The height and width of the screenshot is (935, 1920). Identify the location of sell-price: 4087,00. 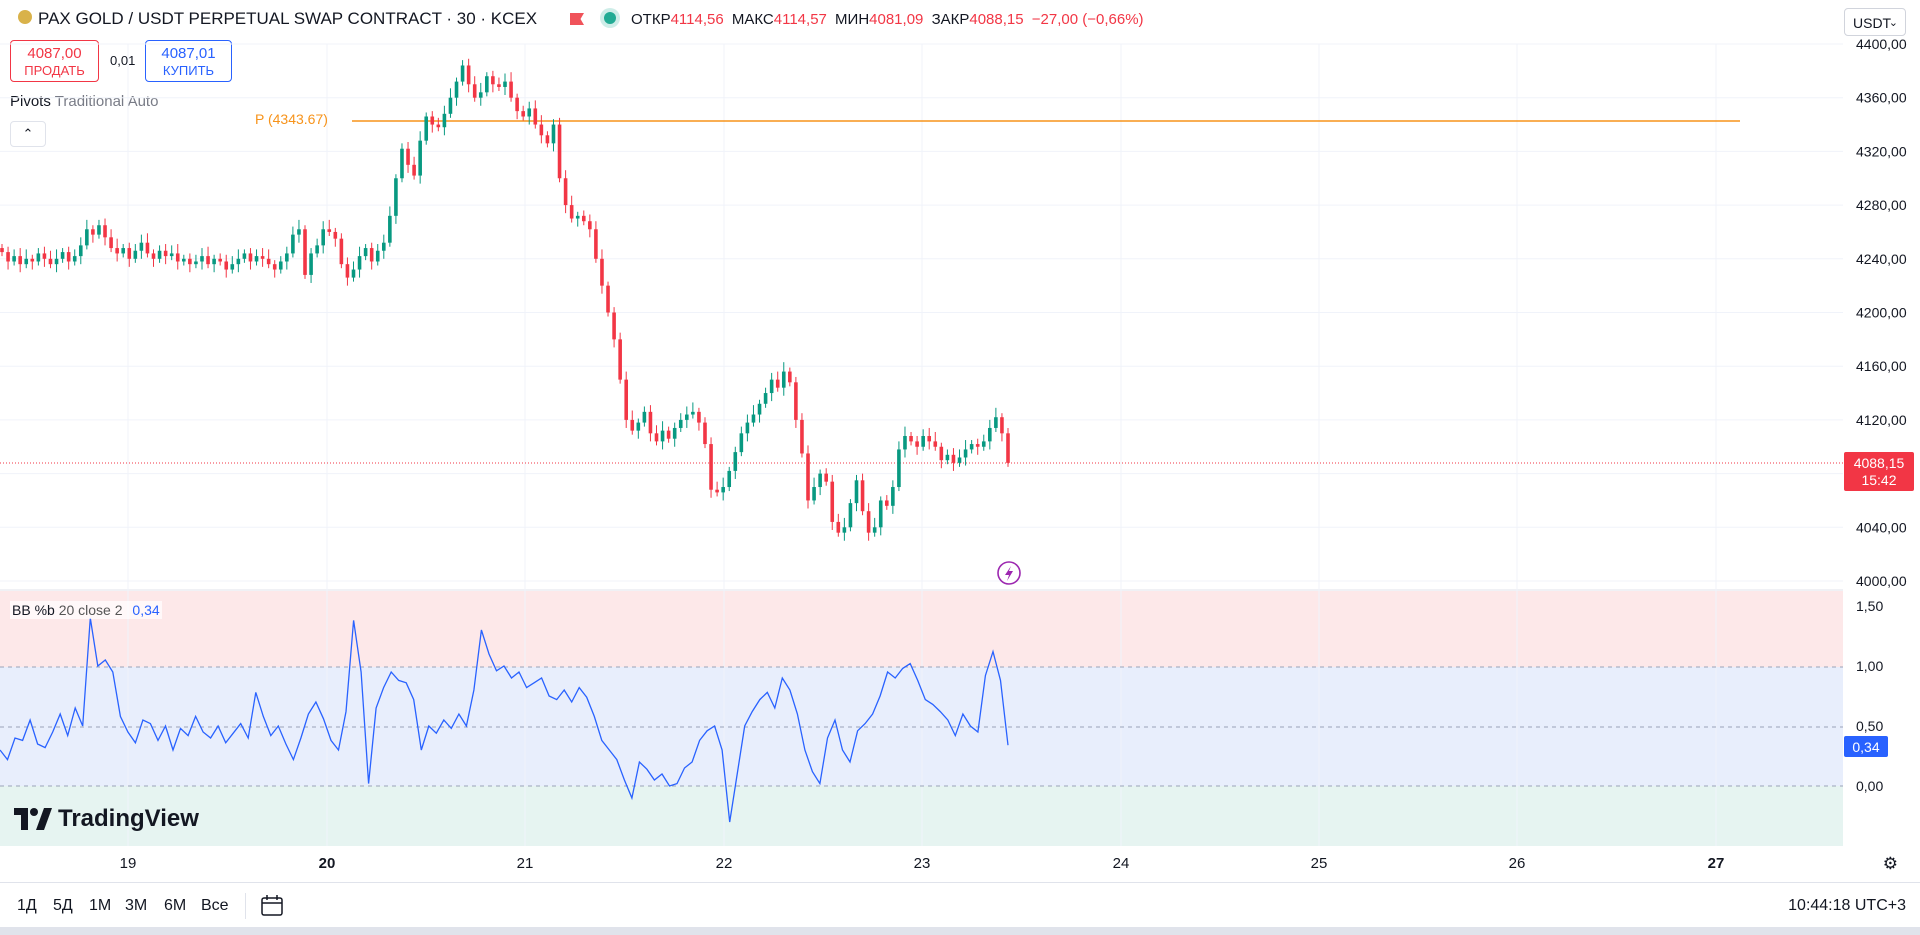
(54, 53).